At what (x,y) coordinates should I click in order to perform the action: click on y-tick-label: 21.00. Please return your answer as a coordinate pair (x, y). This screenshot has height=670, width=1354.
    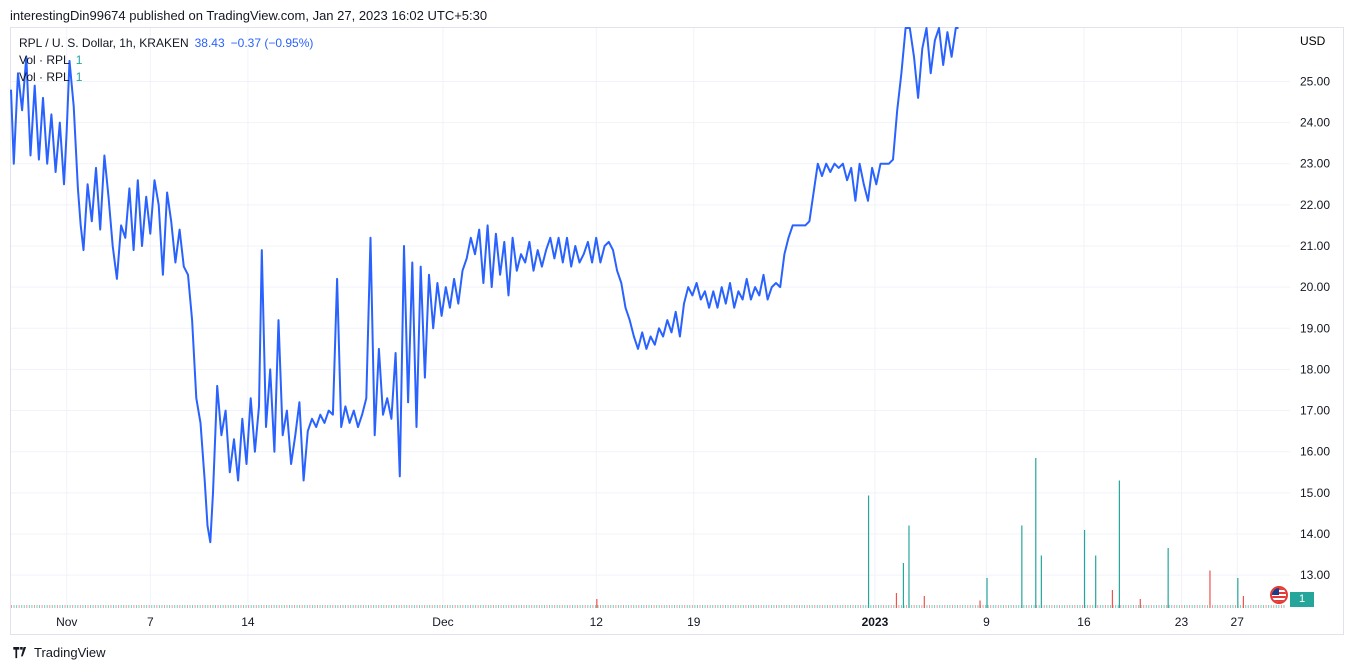
    Looking at the image, I should click on (1315, 246).